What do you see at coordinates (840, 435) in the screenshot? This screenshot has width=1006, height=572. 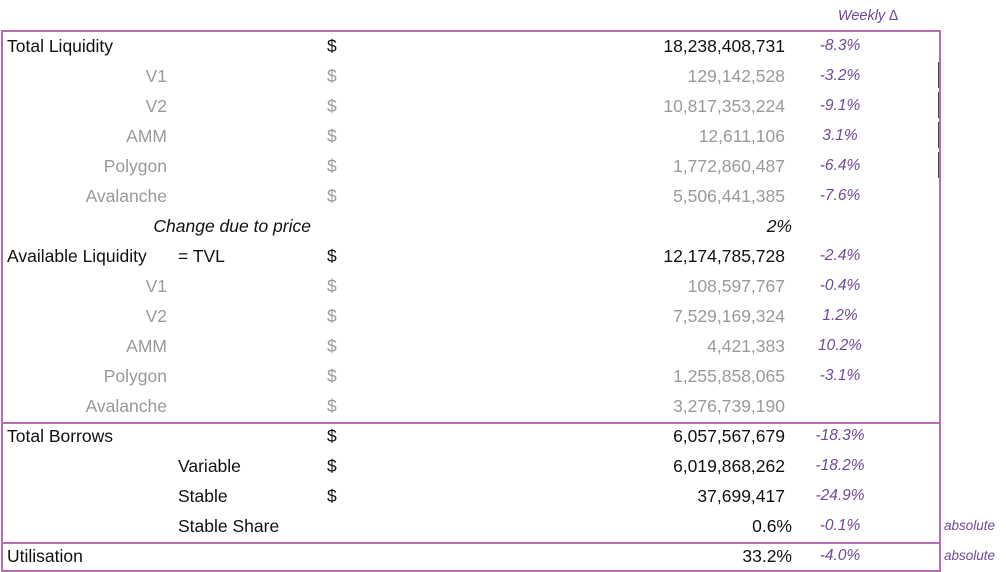 I see `total-borrows-delta: -18.3%` at bounding box center [840, 435].